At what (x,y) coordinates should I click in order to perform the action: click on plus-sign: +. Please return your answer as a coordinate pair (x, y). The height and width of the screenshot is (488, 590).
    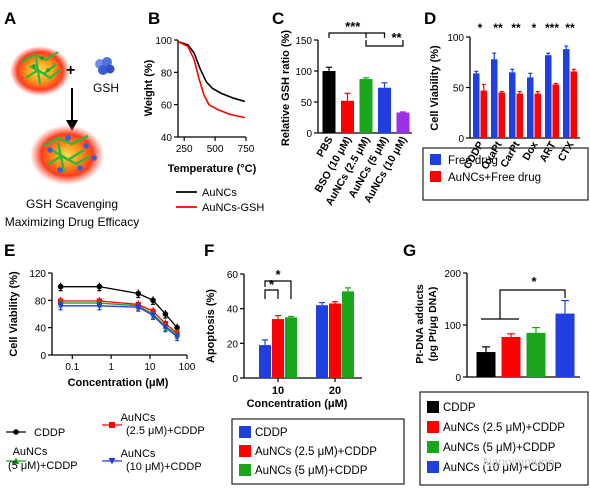
    Looking at the image, I should click on (70, 70).